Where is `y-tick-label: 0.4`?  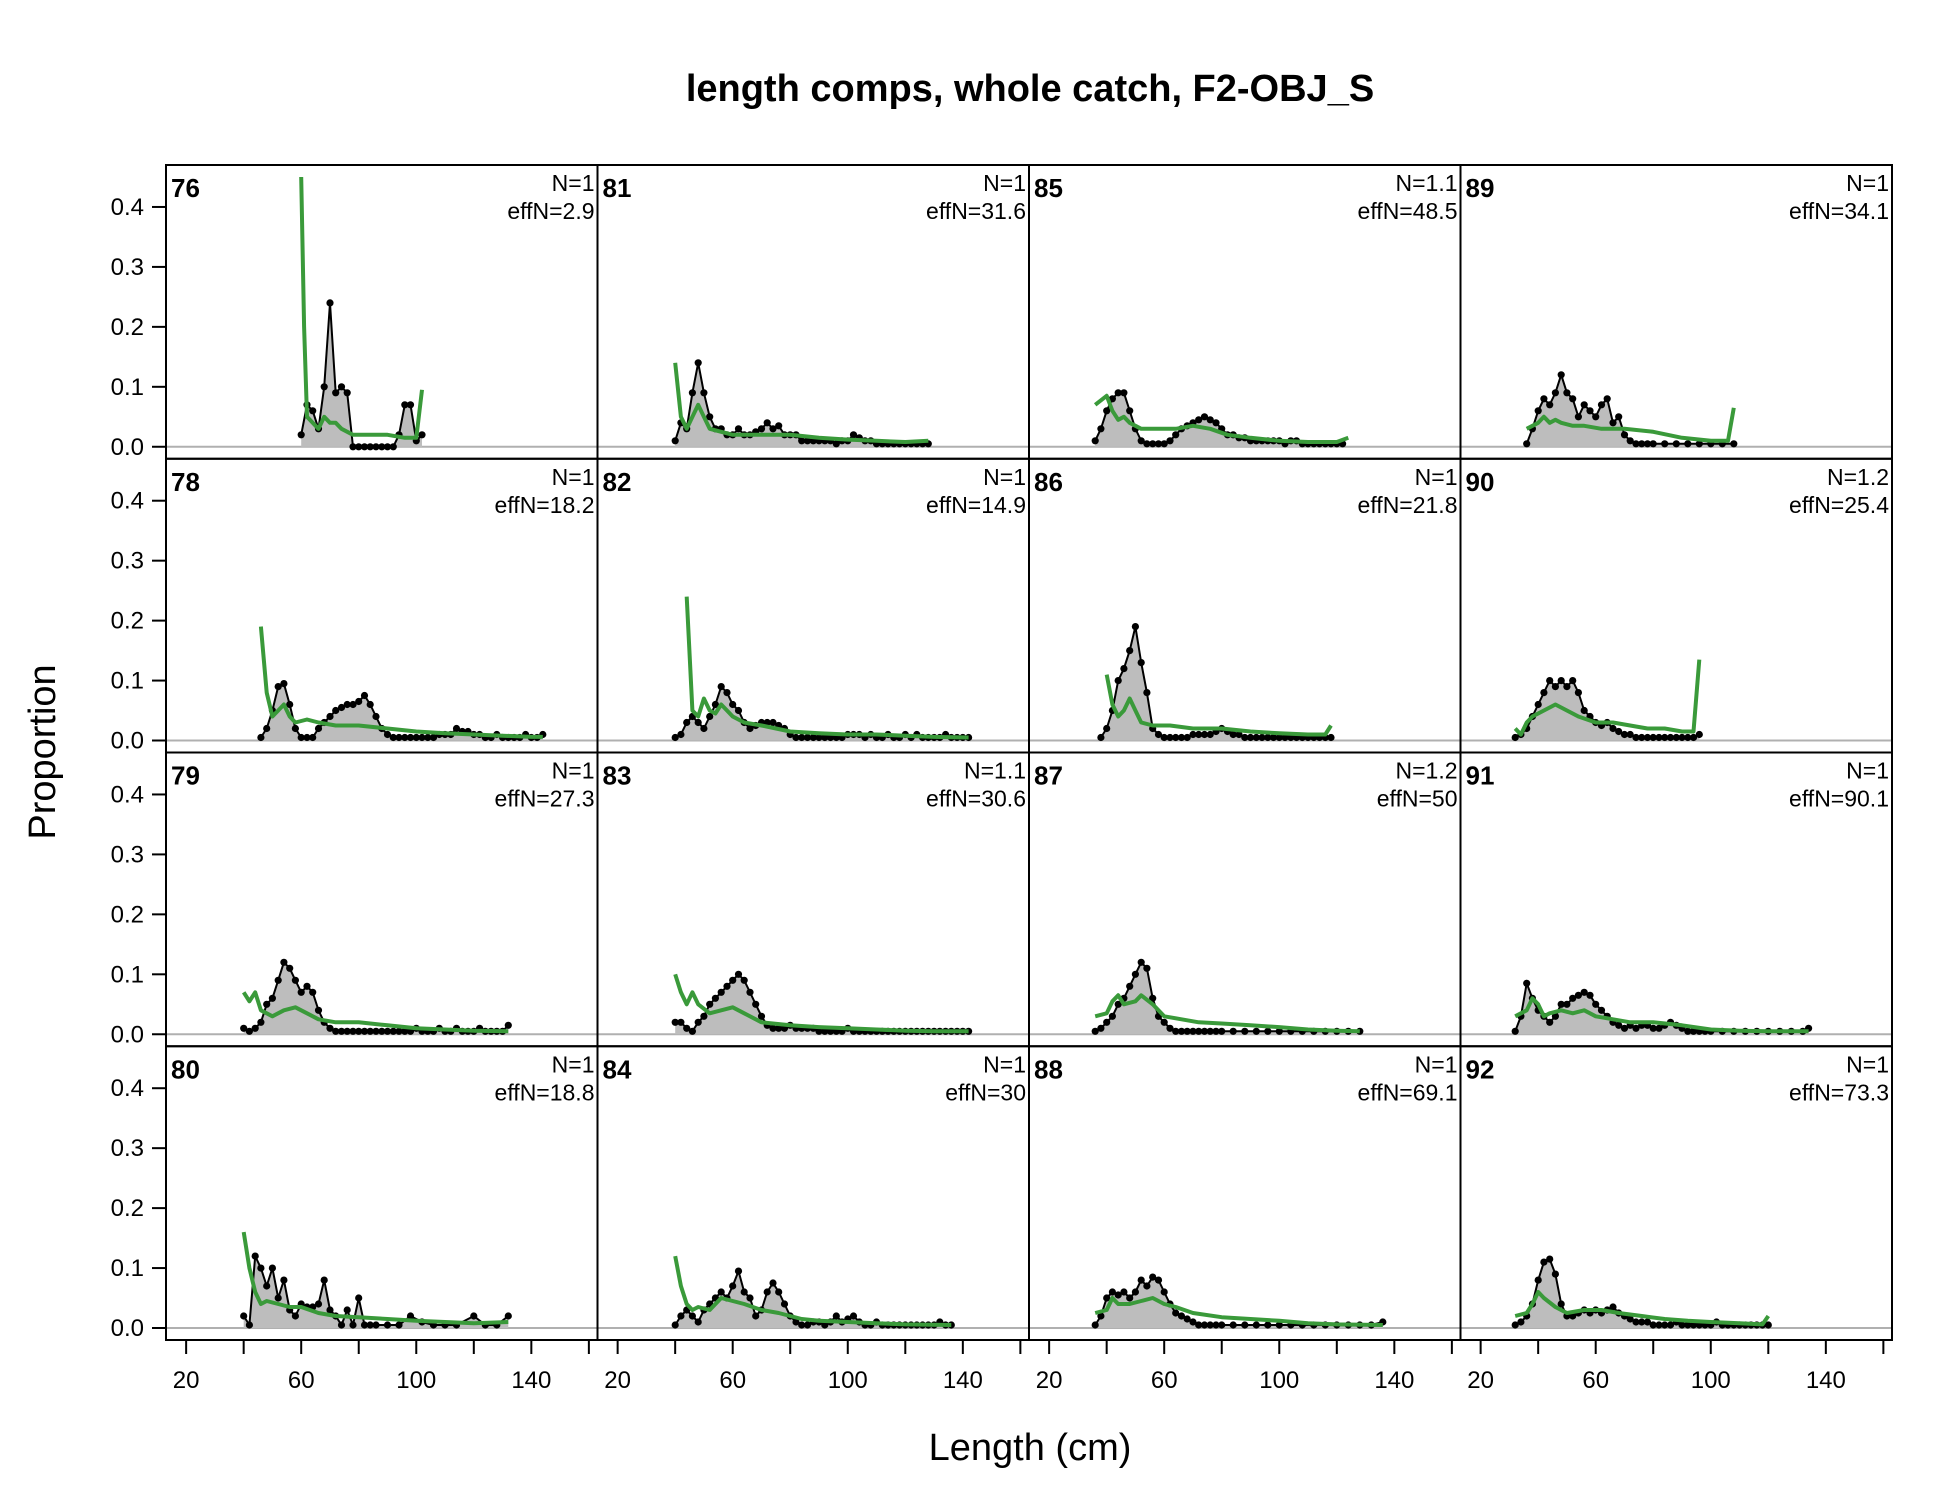
y-tick-label: 0.4 is located at coordinates (127, 1088).